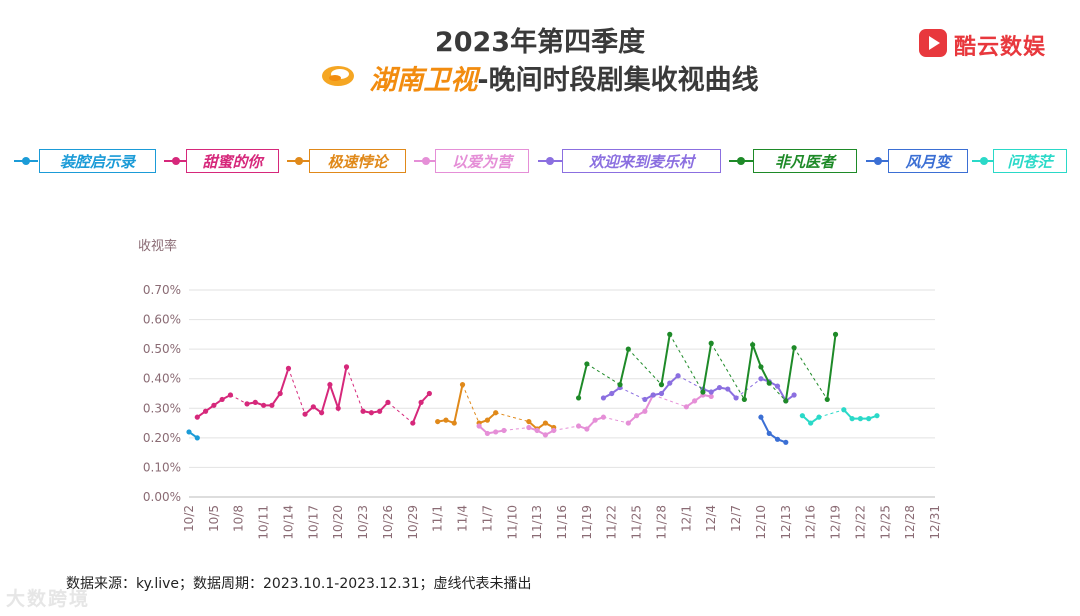 The image size is (1080, 616). Describe the element at coordinates (487, 518) in the screenshot. I see `x-tick-label: 11/7` at that location.